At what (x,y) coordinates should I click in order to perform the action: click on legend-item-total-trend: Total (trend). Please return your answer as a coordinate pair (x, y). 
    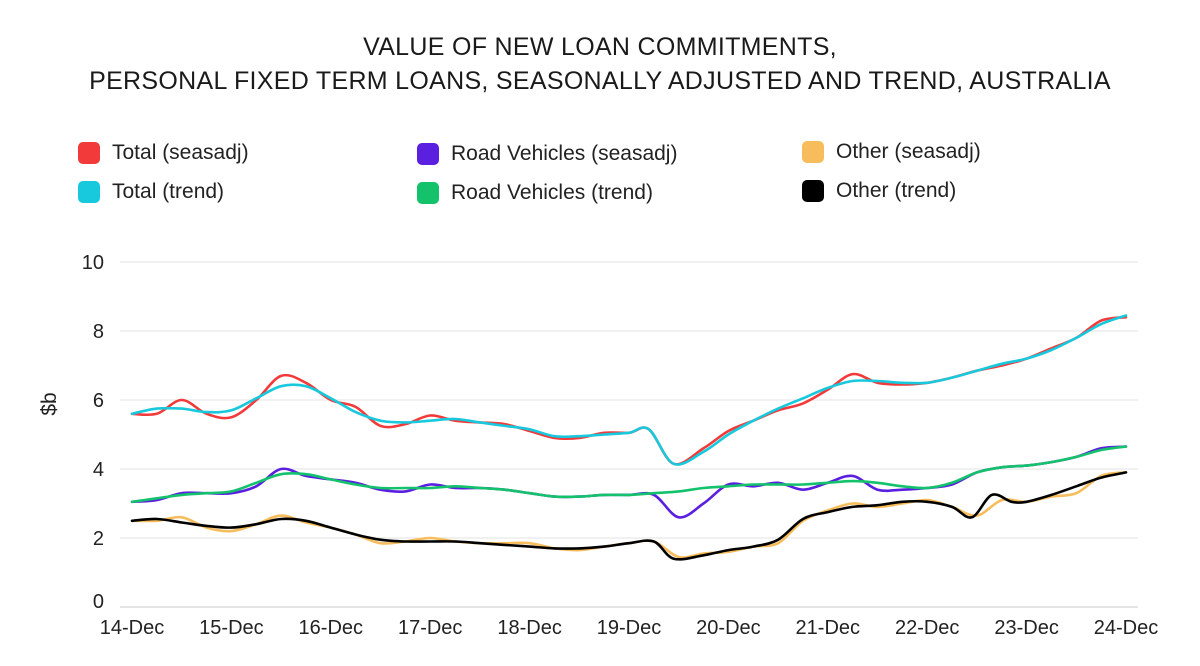
    Looking at the image, I should click on (151, 192).